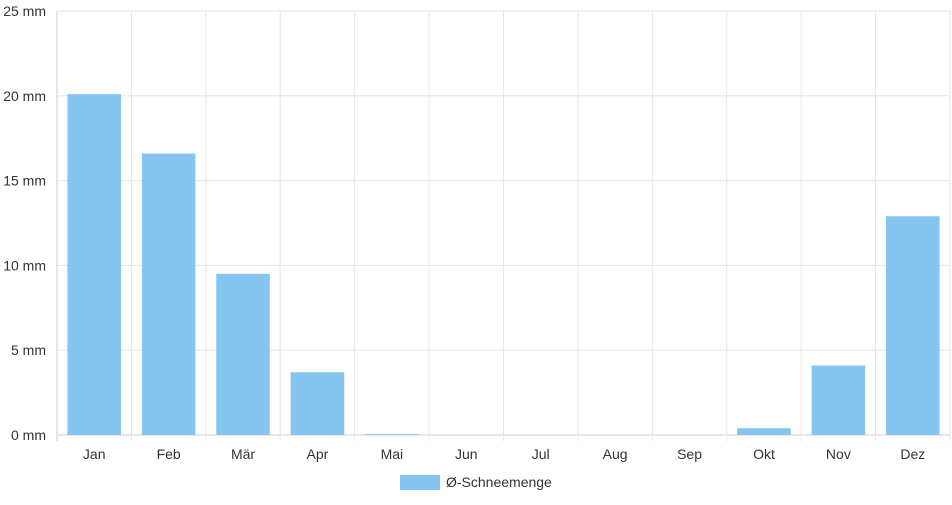  Describe the element at coordinates (689, 454) in the screenshot. I see `x-tick-label: Sep` at that location.